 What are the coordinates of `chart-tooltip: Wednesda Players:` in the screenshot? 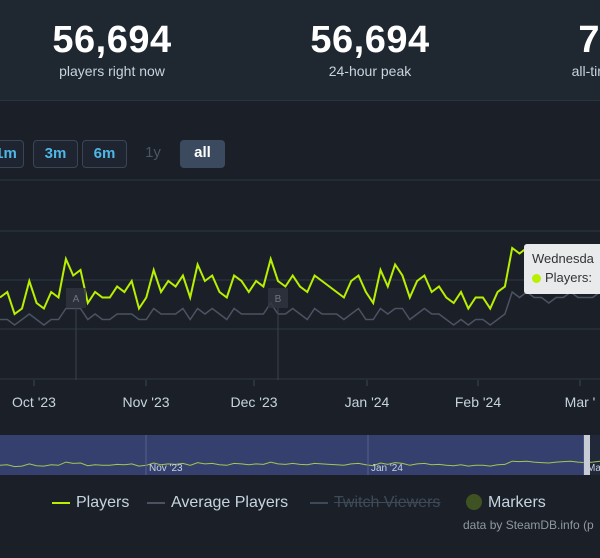 It's located at (562, 269).